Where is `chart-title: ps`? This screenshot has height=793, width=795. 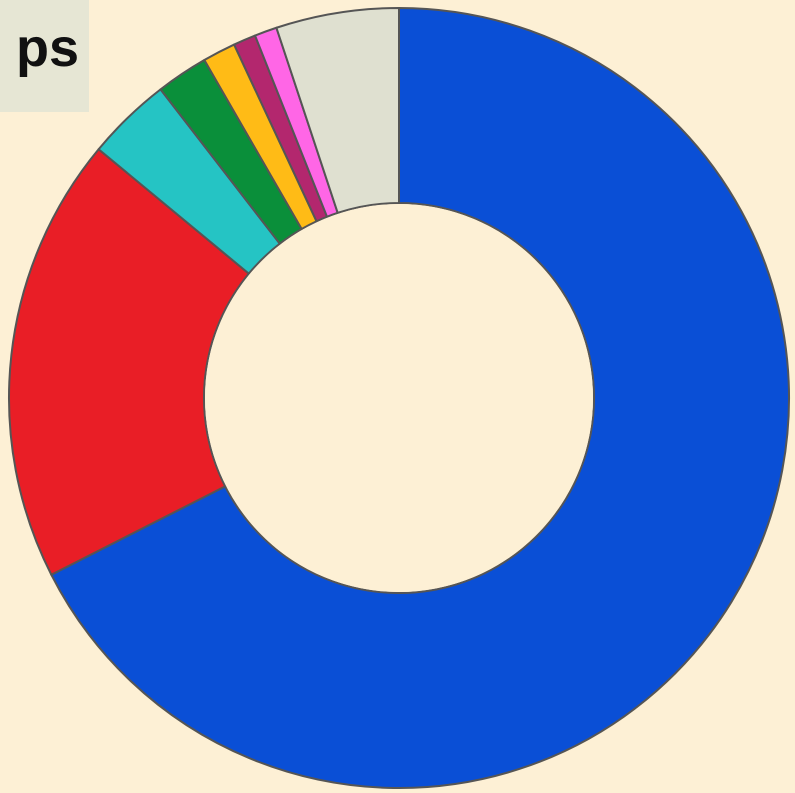 chart-title: ps is located at coordinates (47, 48).